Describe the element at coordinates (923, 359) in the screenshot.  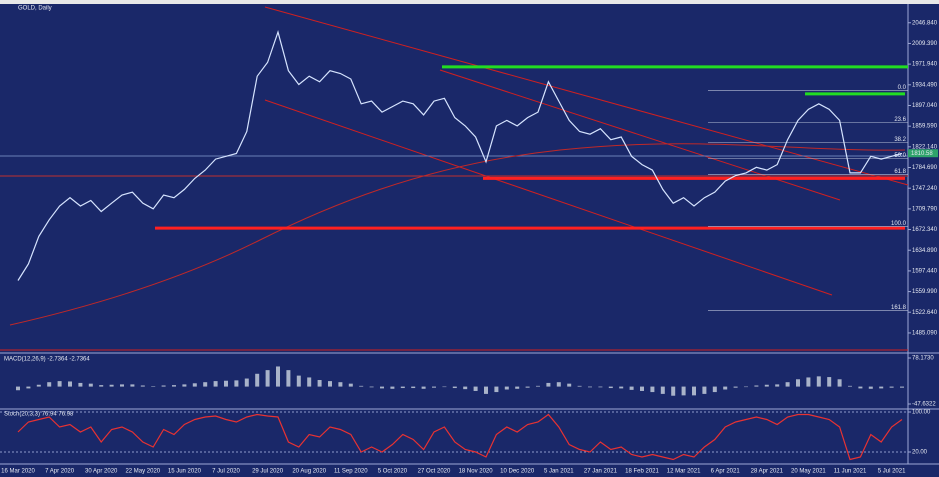
I see `y-tick-label: 78.1730` at that location.